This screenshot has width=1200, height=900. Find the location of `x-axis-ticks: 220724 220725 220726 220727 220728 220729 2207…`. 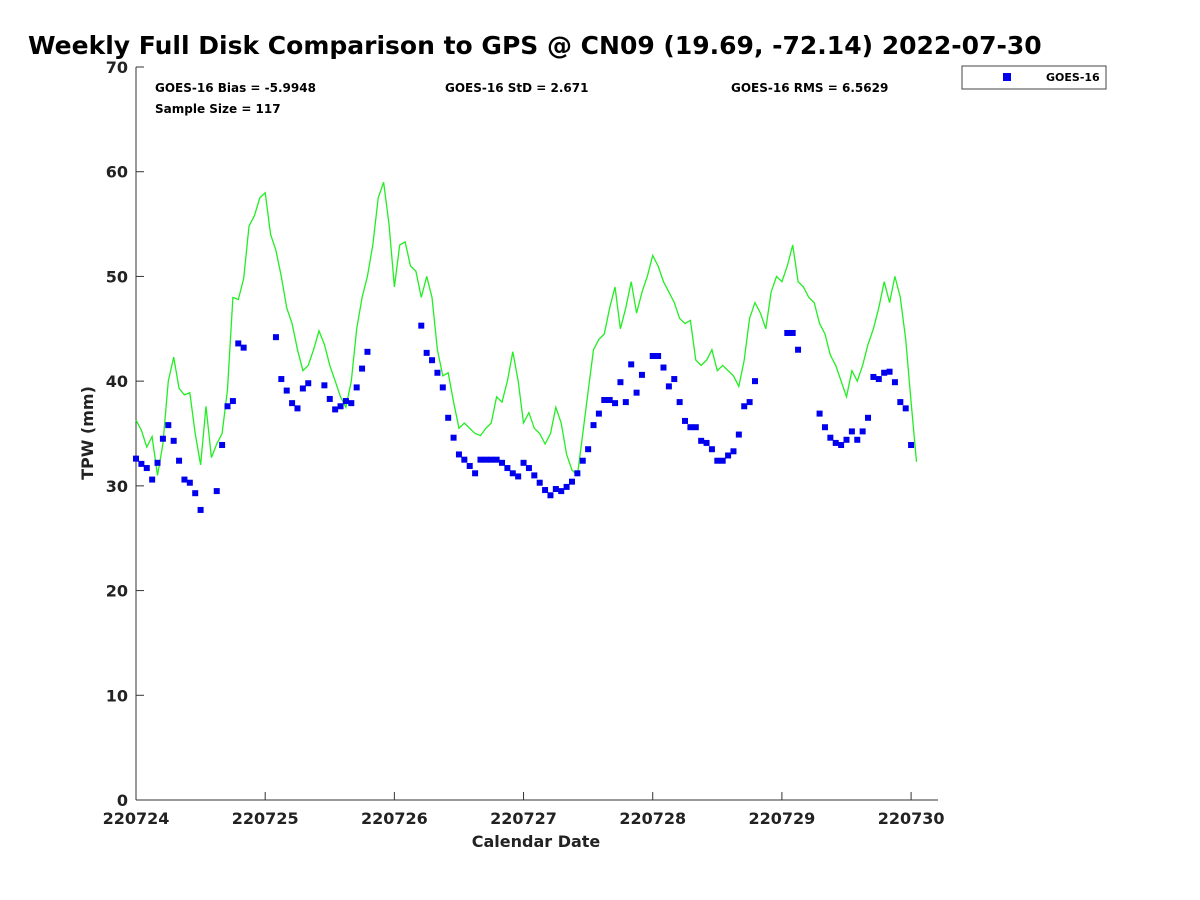

x-axis-ticks: 220724 220725 220726 220727 220728 220729 2207… is located at coordinates (524, 810).